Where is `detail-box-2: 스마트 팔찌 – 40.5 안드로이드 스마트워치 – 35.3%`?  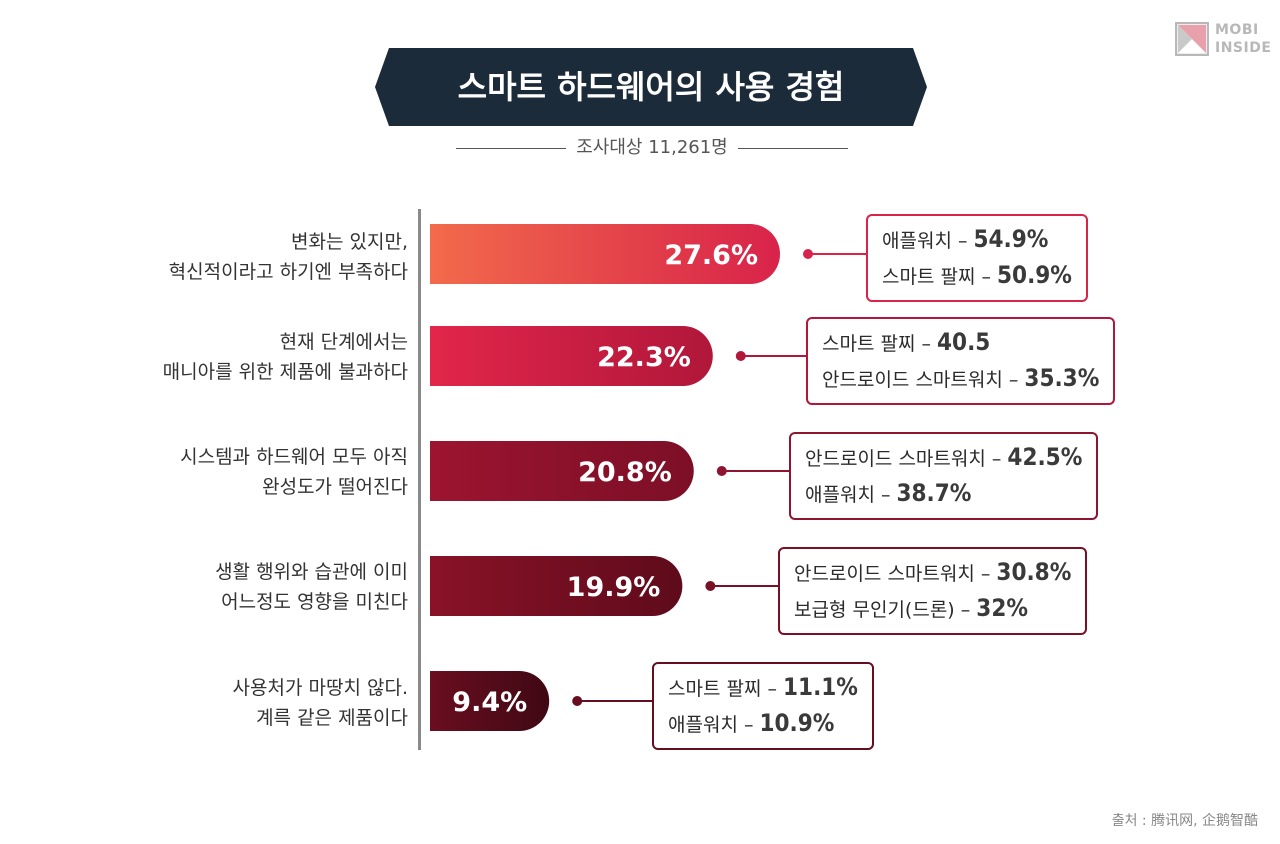 detail-box-2: 스마트 팔찌 – 40.5 안드로이드 스마트워치 – 35.3% is located at coordinates (961, 361).